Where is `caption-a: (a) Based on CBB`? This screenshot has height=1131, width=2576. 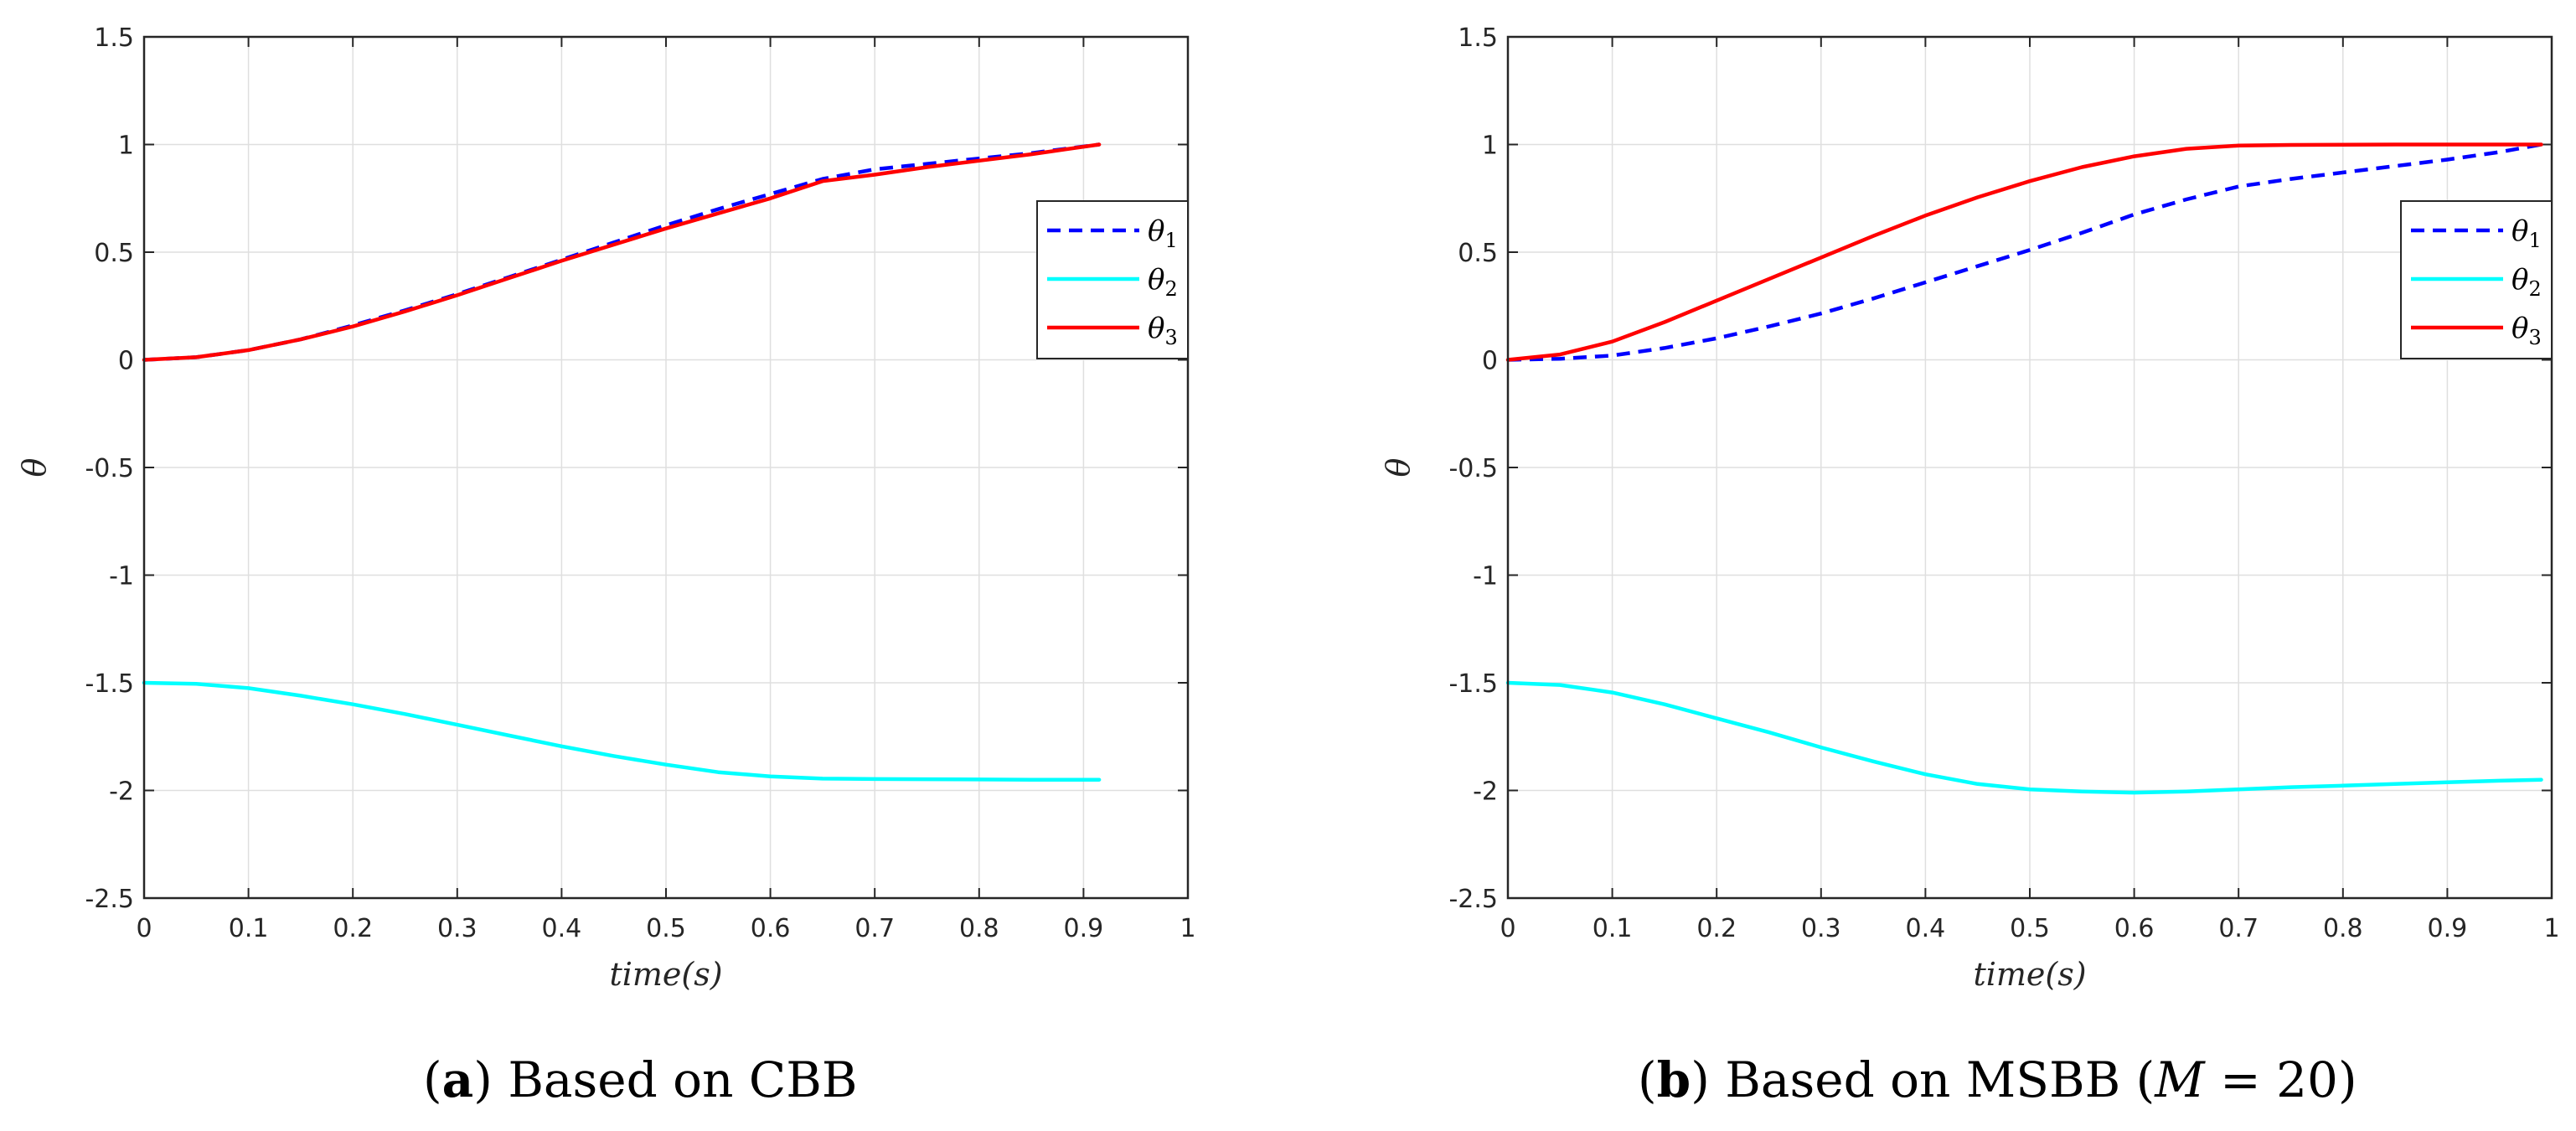 caption-a: (a) Based on CBB is located at coordinates (640, 1079).